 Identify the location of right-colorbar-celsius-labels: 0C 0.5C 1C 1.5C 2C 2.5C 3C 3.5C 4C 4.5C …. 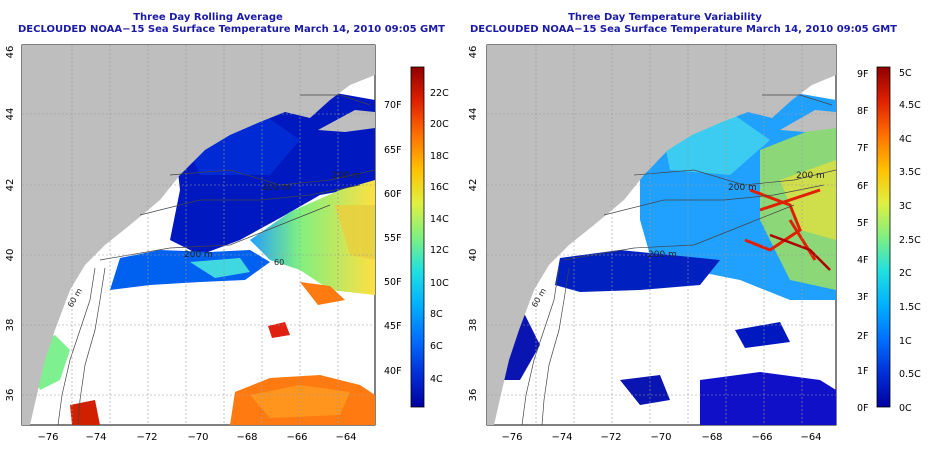
(910, 241).